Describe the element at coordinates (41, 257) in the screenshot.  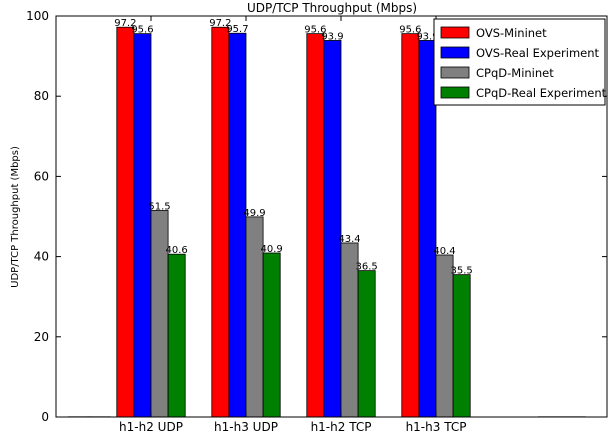
I see `y-tick-label: 40` at that location.